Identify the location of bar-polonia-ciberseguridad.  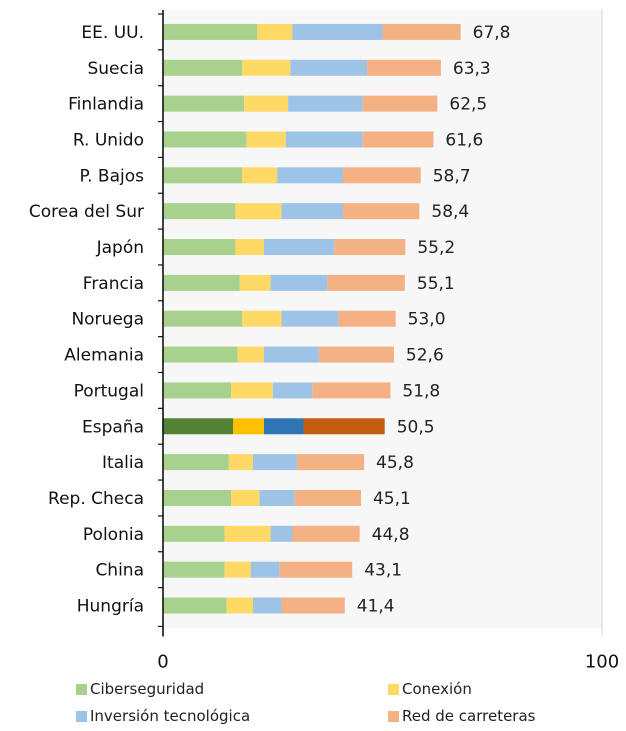
(194, 533).